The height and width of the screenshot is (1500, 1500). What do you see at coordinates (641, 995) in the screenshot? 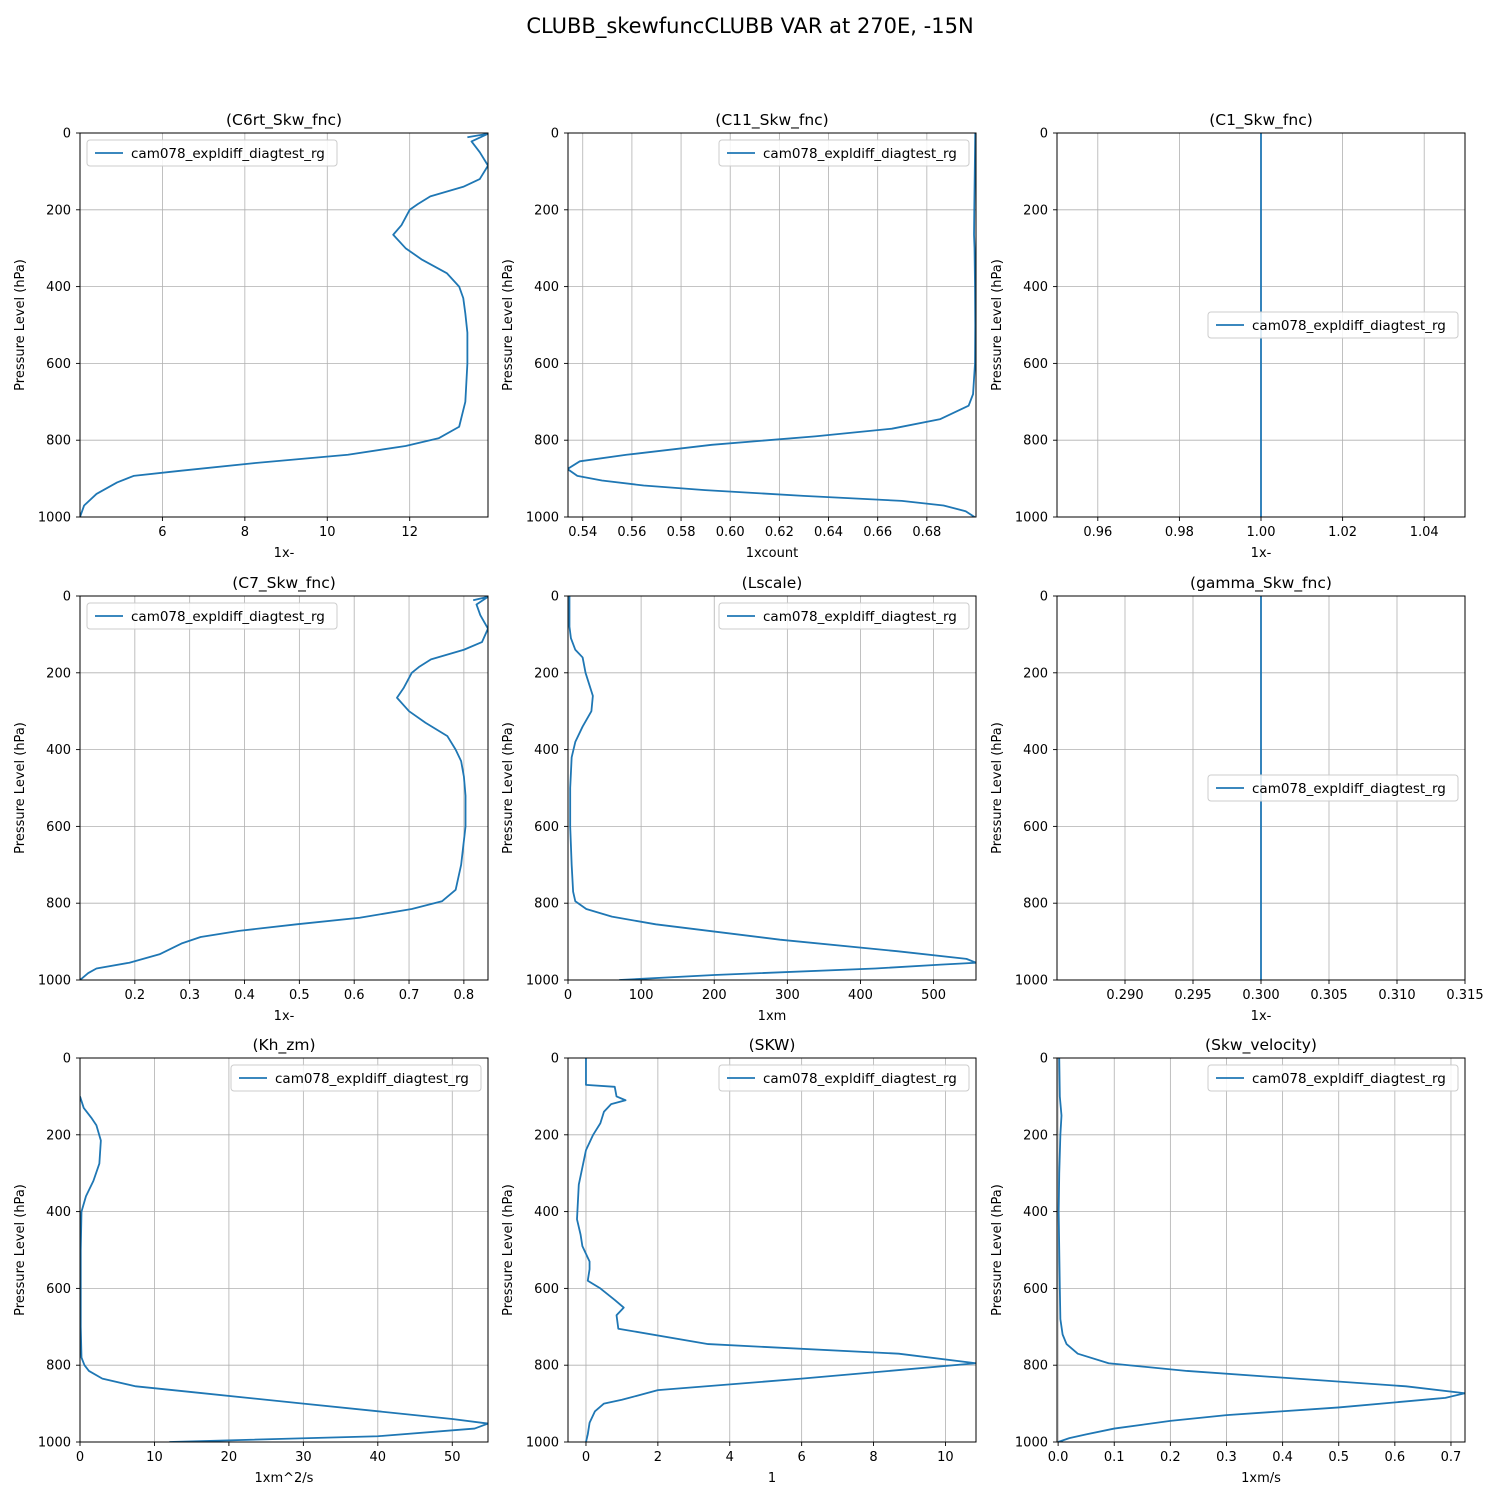
I see `x-tick-label: 100` at bounding box center [641, 995].